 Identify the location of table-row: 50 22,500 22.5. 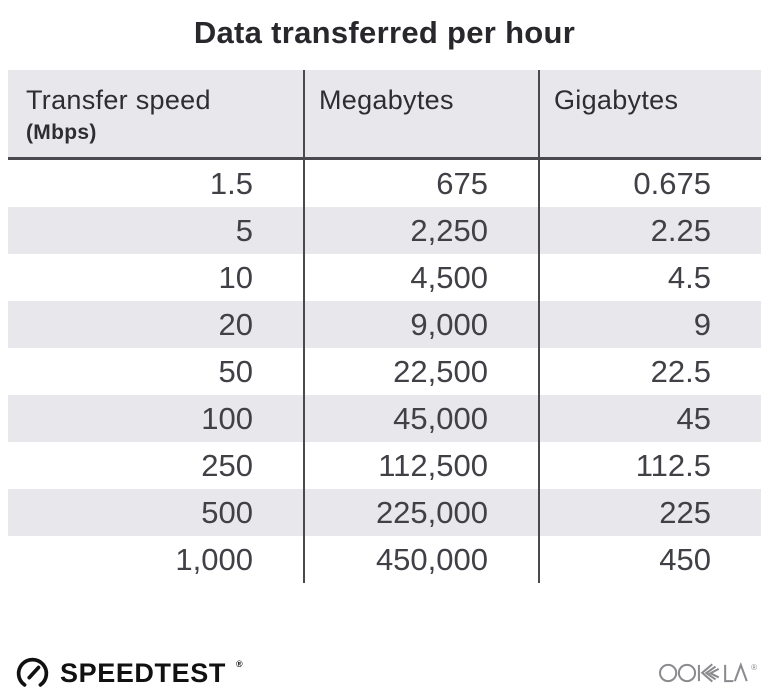
(384, 371).